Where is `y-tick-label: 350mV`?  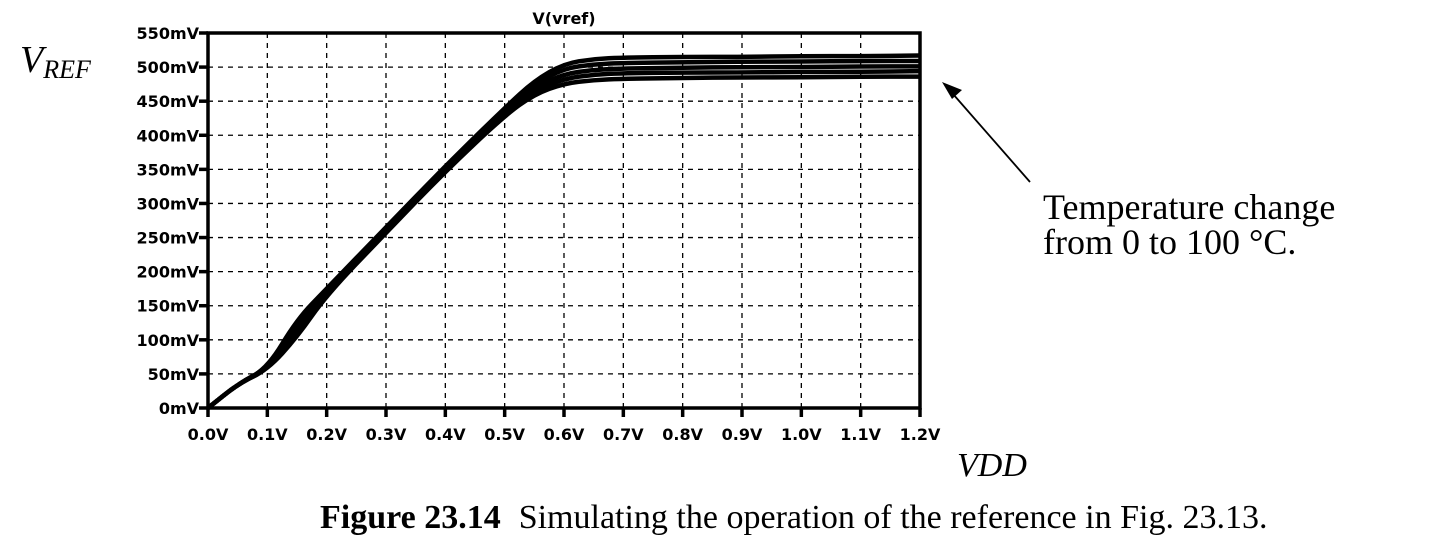
y-tick-label: 350mV is located at coordinates (168, 169).